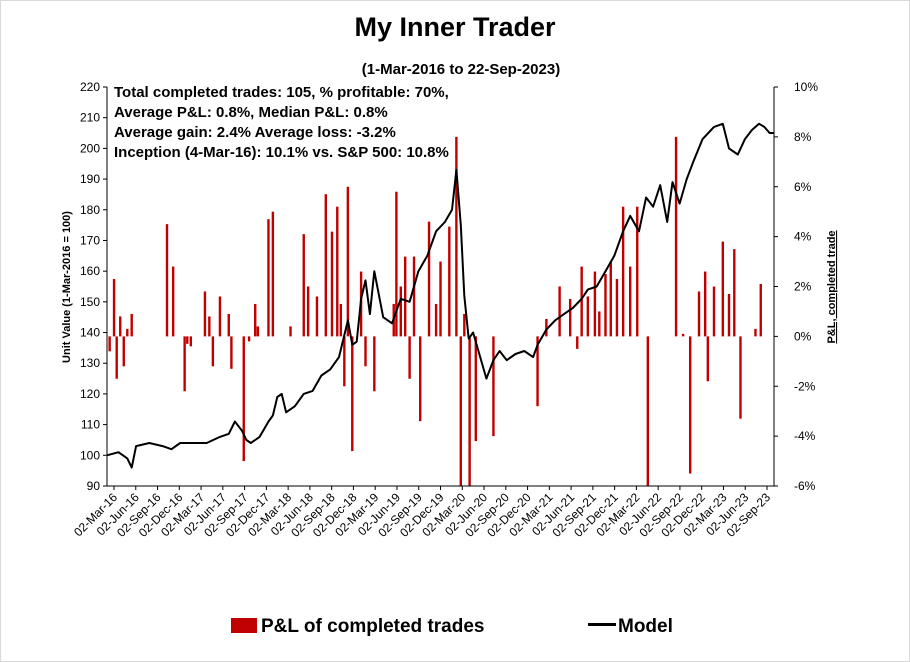  What do you see at coordinates (90, 363) in the screenshot?
I see `left-tick-label: 130` at bounding box center [90, 363].